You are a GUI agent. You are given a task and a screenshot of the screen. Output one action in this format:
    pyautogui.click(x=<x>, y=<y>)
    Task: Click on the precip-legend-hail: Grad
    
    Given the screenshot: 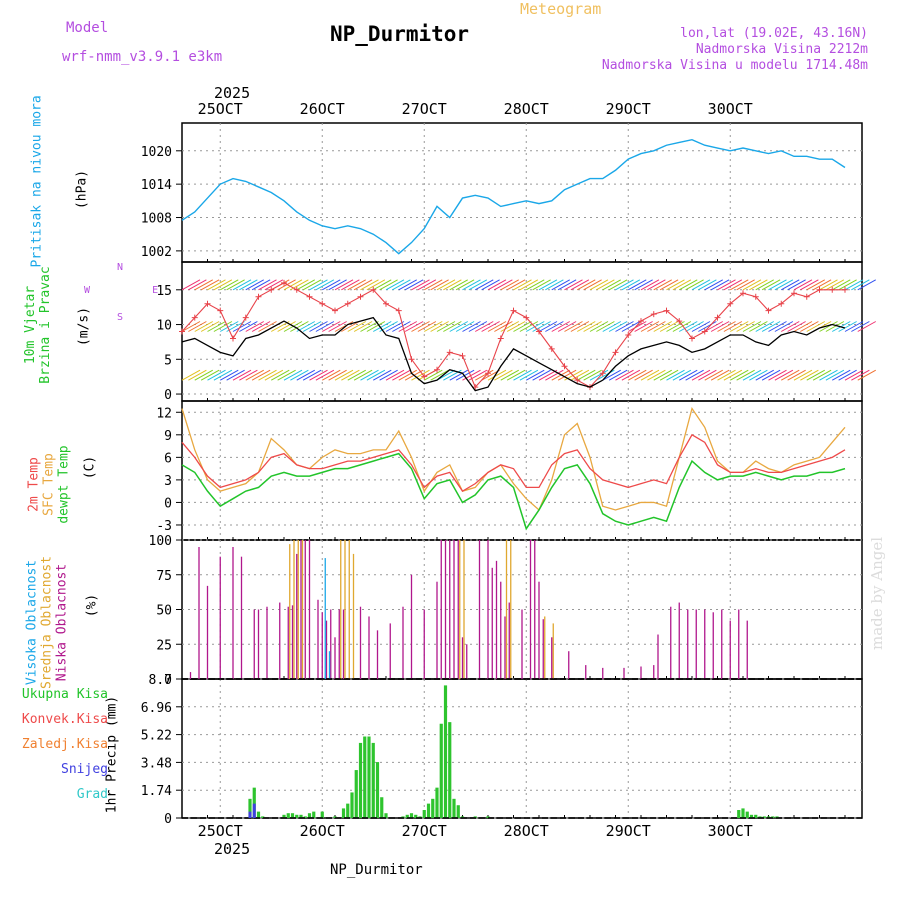 What is the action you would take?
    pyautogui.click(x=92, y=794)
    